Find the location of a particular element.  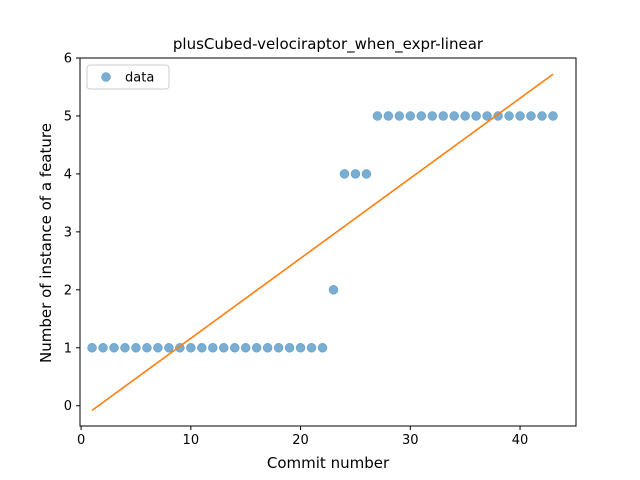

legend-marker is located at coordinates (106, 77).